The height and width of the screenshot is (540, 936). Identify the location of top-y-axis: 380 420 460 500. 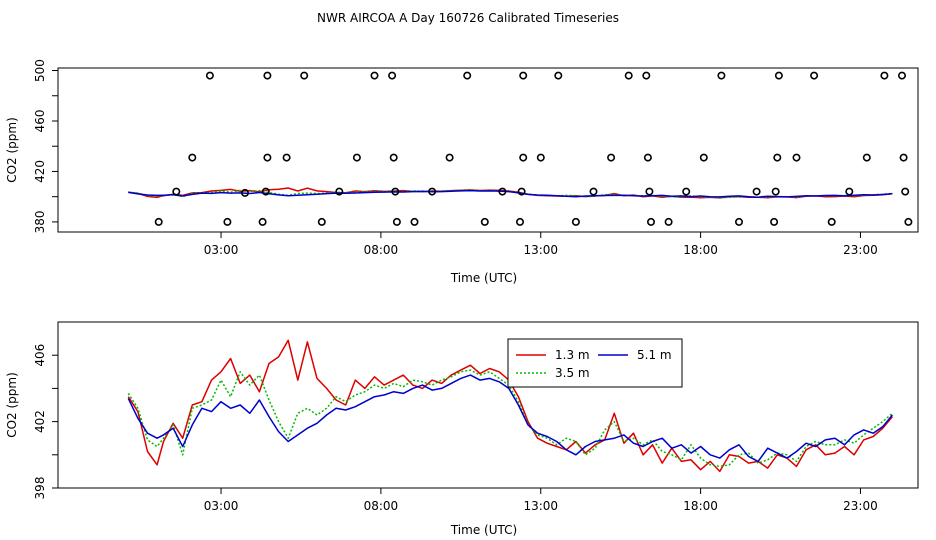
(45, 146).